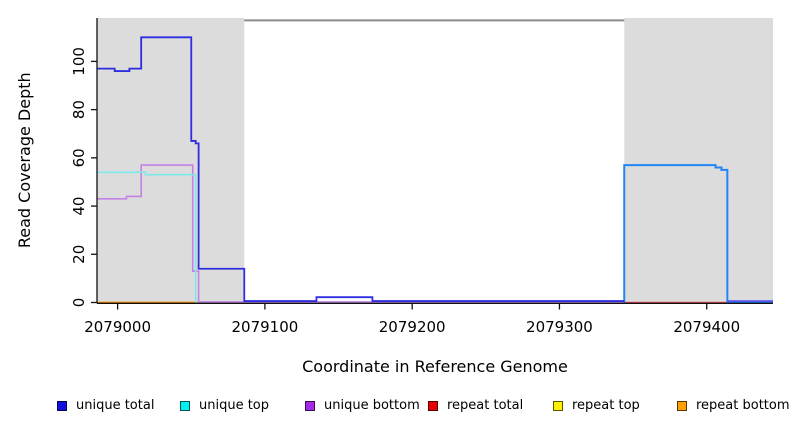  I want to click on legend-swatch-repeat-total, so click(433, 406).